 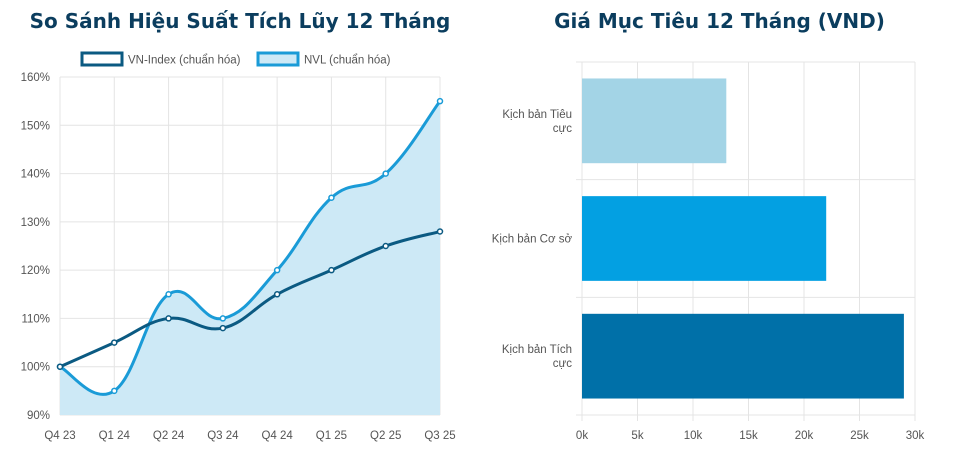 What do you see at coordinates (59, 436) in the screenshot?
I see `x-tick-label: Q4 23` at bounding box center [59, 436].